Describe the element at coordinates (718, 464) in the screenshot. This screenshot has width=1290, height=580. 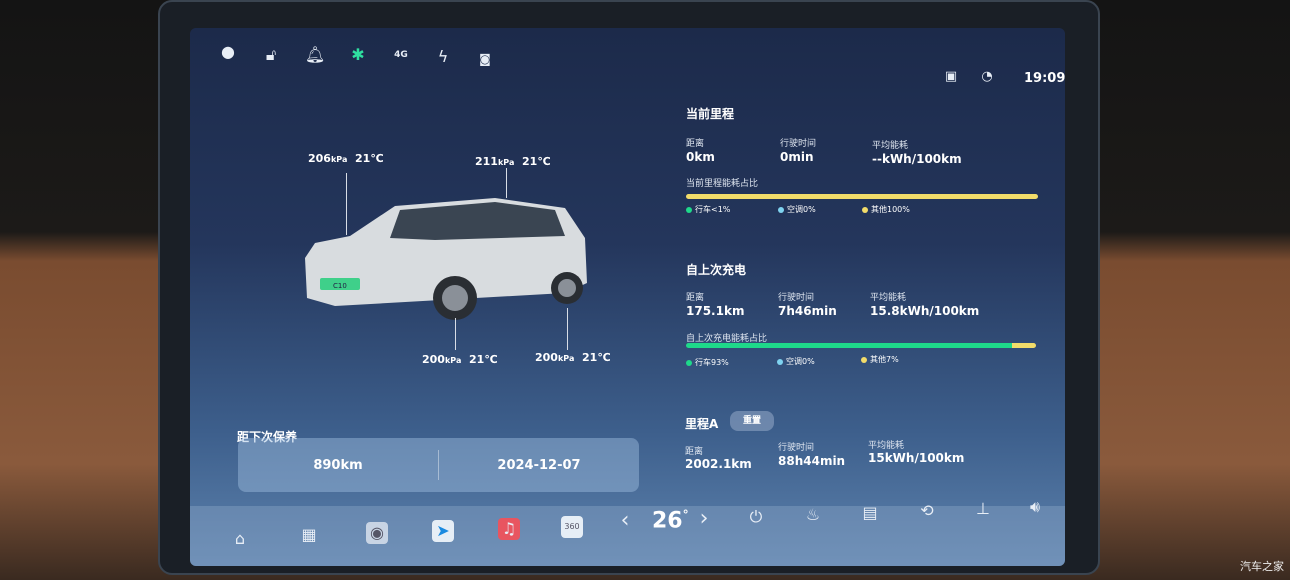
I see `distance-value: 2002.1km` at that location.